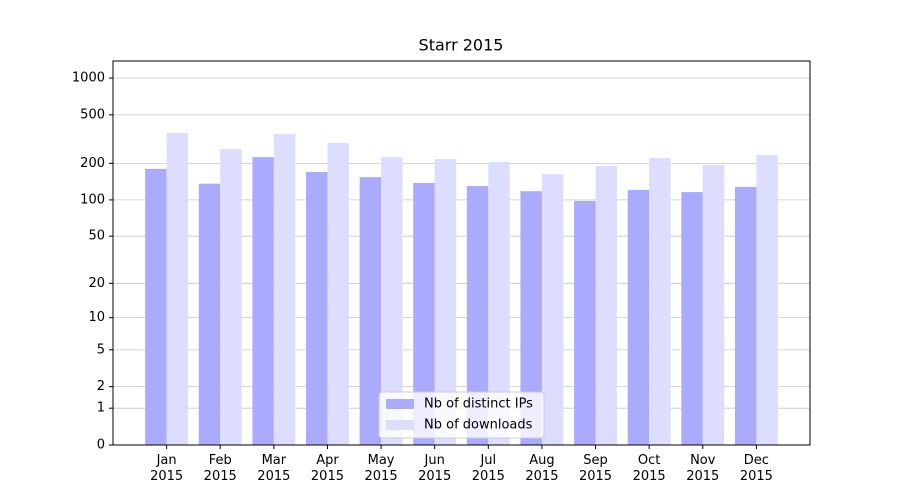 This screenshot has height=500, width=900. Describe the element at coordinates (649, 468) in the screenshot. I see `x-tick-label: Oct 2015` at that location.